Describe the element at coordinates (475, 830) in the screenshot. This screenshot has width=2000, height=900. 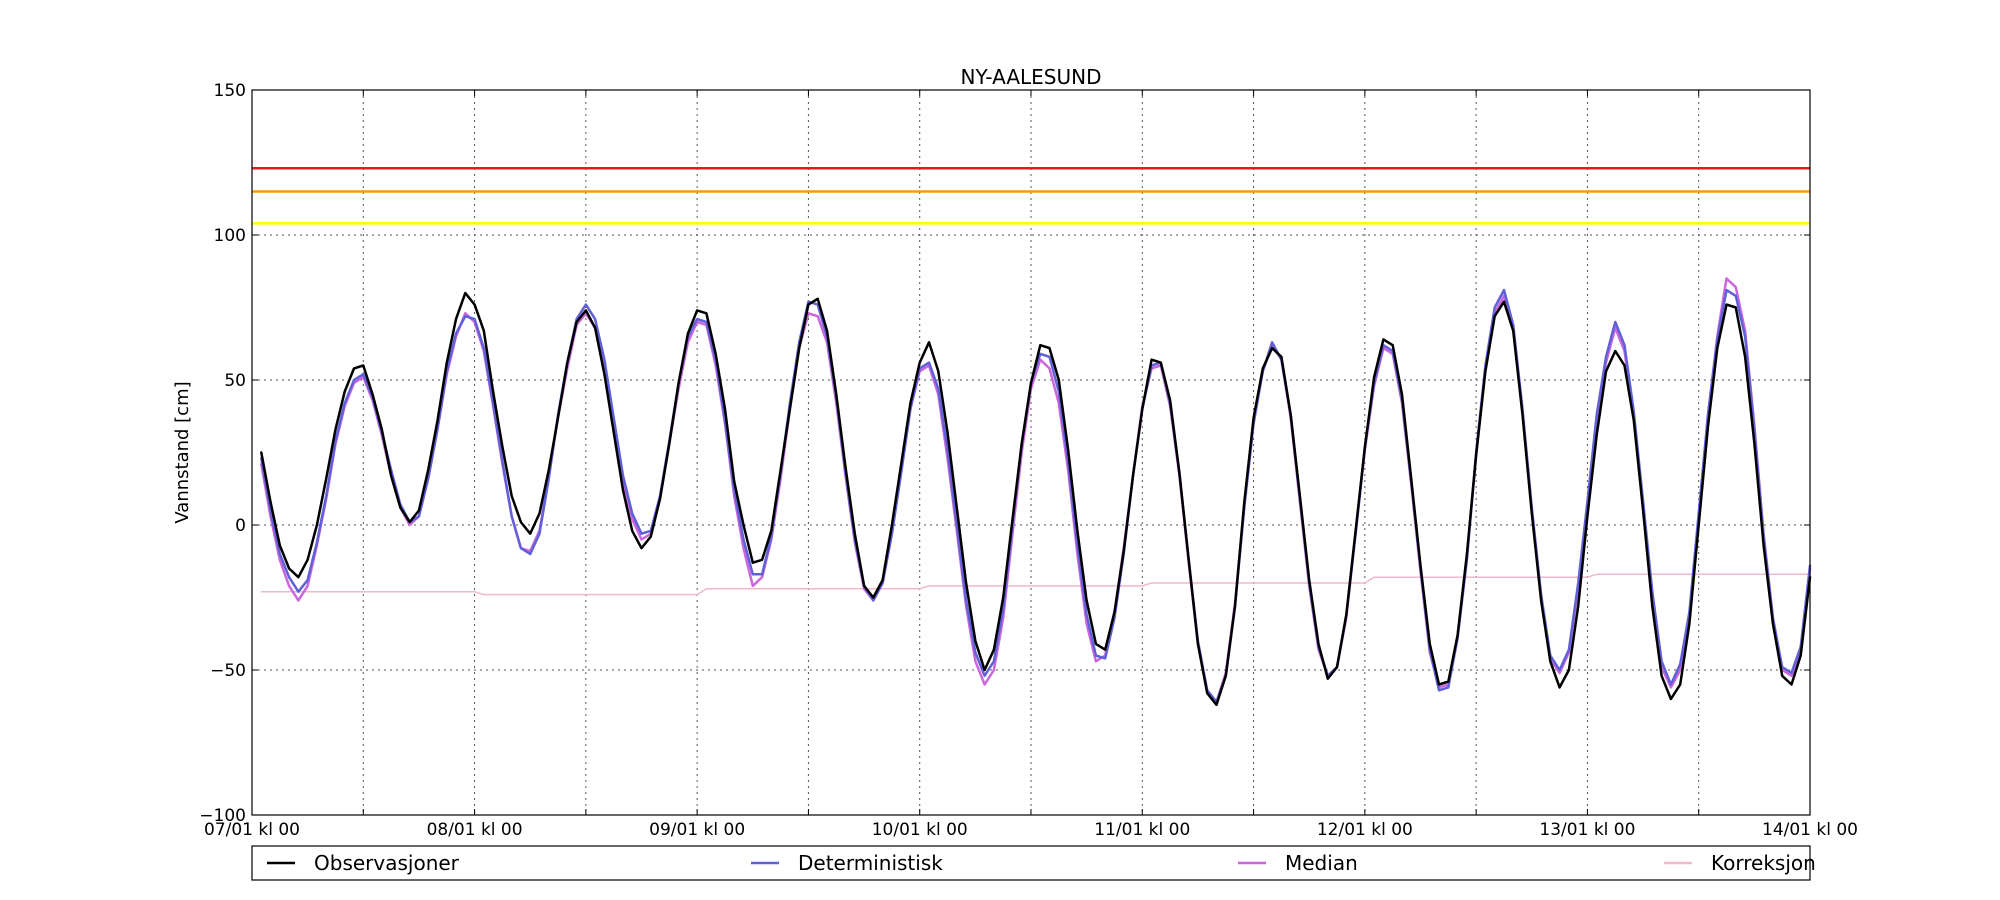
I see `x-tick-label: 08/01 kl 00` at that location.